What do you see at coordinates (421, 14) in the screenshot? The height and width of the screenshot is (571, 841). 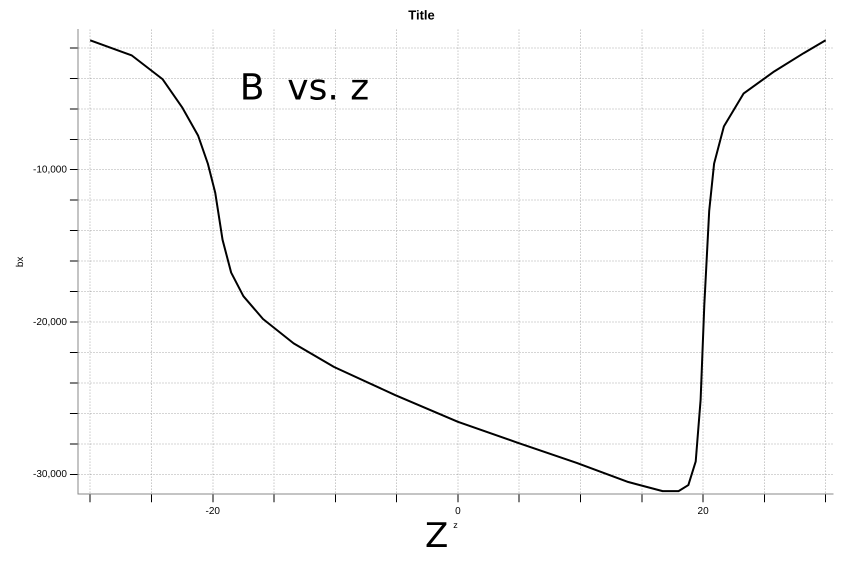 I see `chart-title: Title` at bounding box center [421, 14].